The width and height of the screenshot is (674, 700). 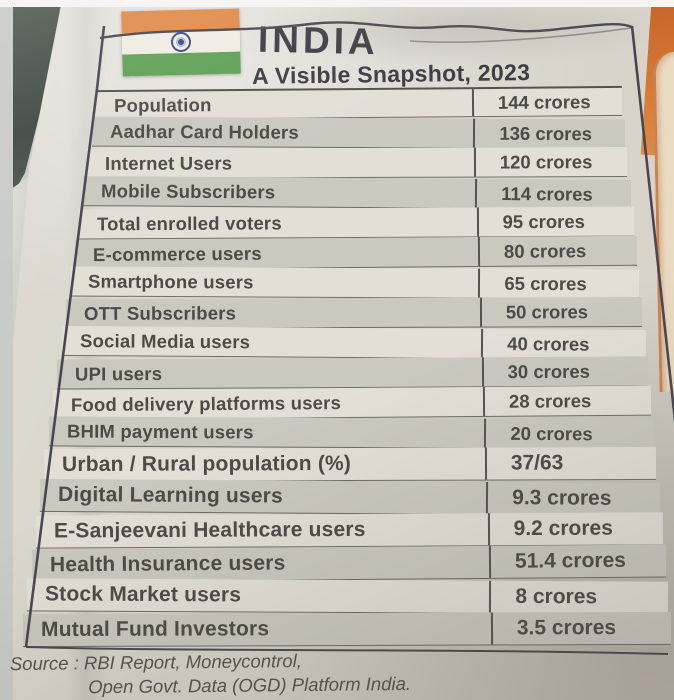 I want to click on metric-label: Mobile Subscribers, so click(x=188, y=190).